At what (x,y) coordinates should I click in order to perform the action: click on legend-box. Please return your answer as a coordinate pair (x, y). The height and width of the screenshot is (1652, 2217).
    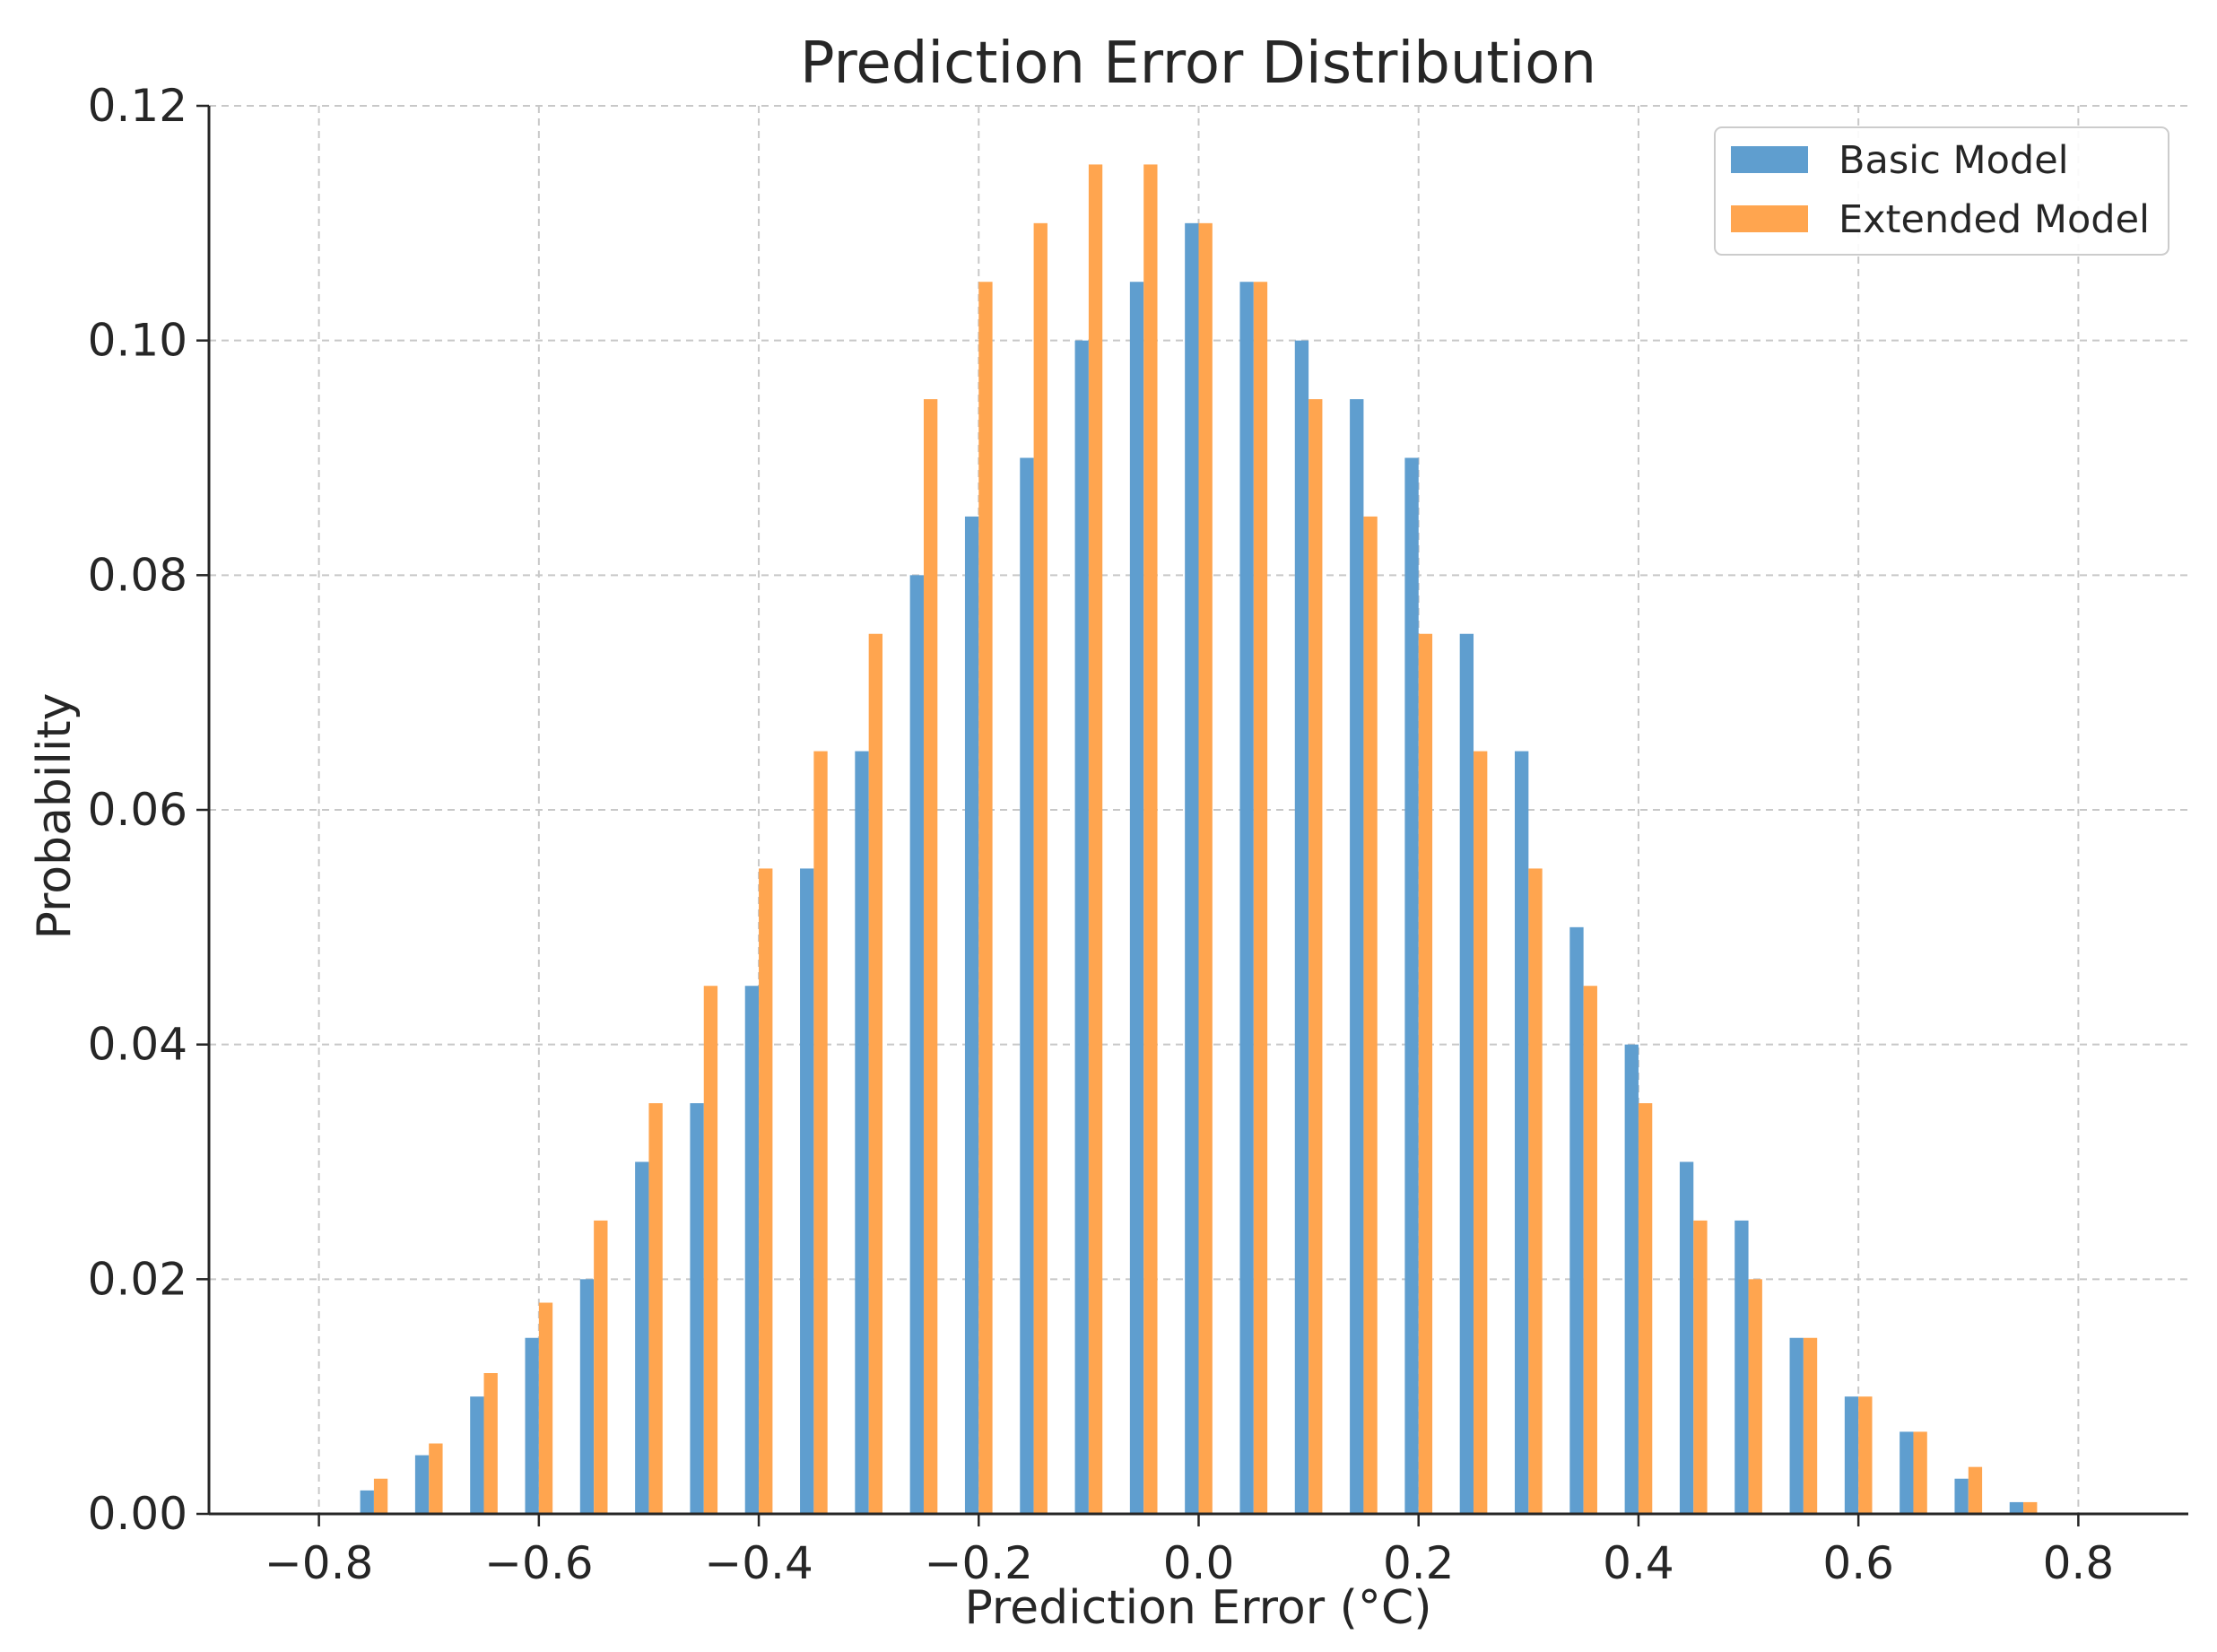
    Looking at the image, I should click on (1941, 191).